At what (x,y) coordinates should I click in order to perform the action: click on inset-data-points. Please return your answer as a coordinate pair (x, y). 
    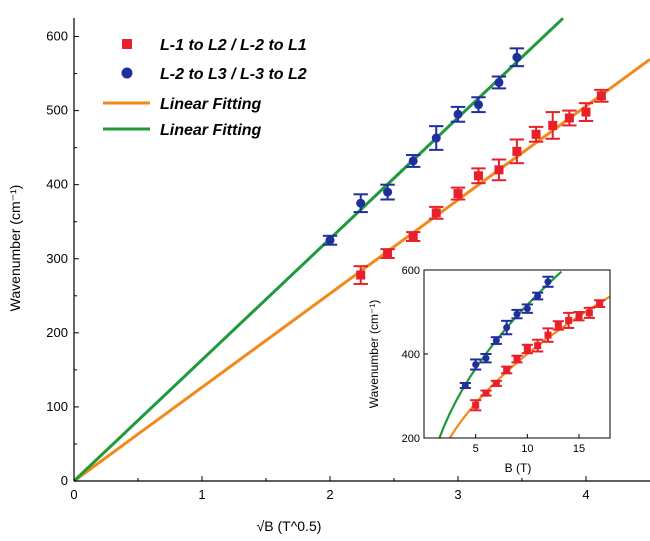
    Looking at the image, I should click on (532, 343).